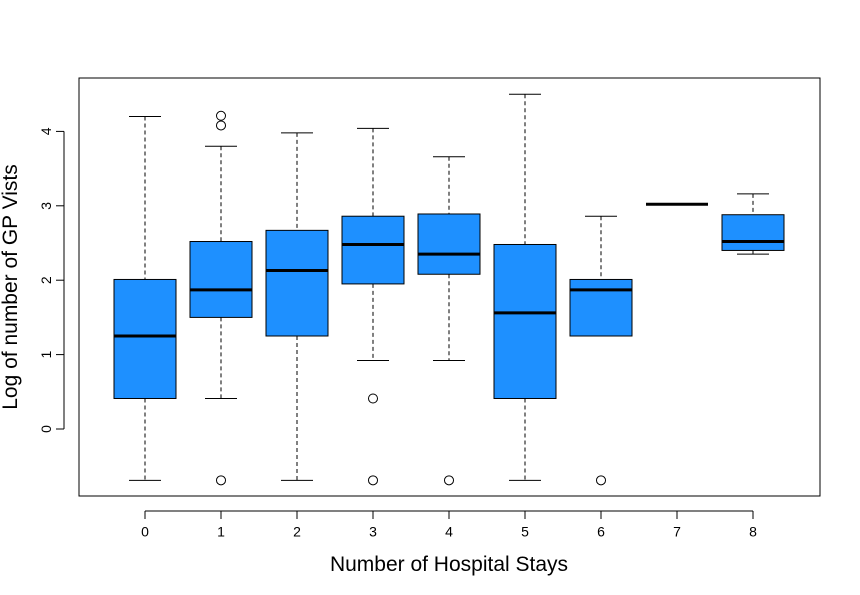 Image resolution: width=860 pixels, height=595 pixels. What do you see at coordinates (753, 532) in the screenshot?
I see `x-tick-label: 8` at bounding box center [753, 532].